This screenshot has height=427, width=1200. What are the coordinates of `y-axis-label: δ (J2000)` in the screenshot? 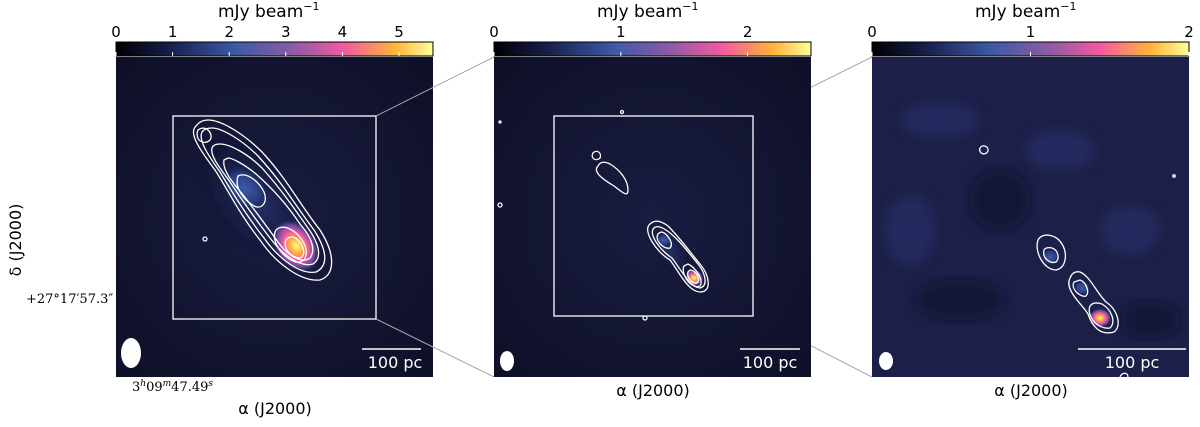 It's located at (15, 240).